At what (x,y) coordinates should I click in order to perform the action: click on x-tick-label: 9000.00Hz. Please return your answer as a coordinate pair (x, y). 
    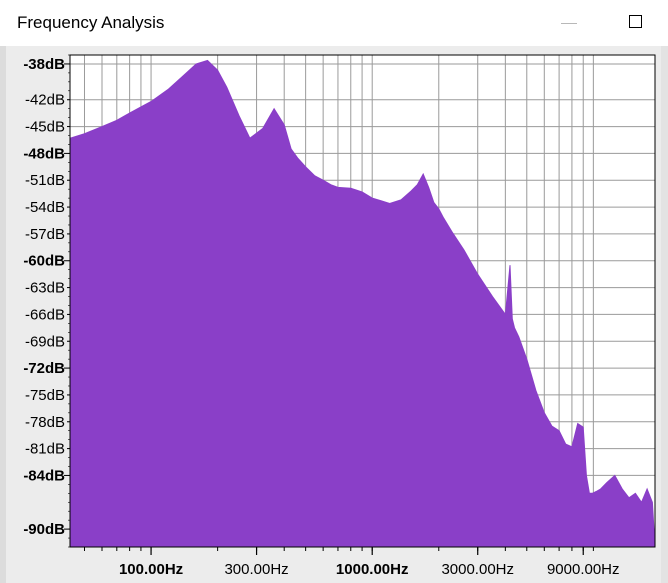
    Looking at the image, I should click on (583, 569).